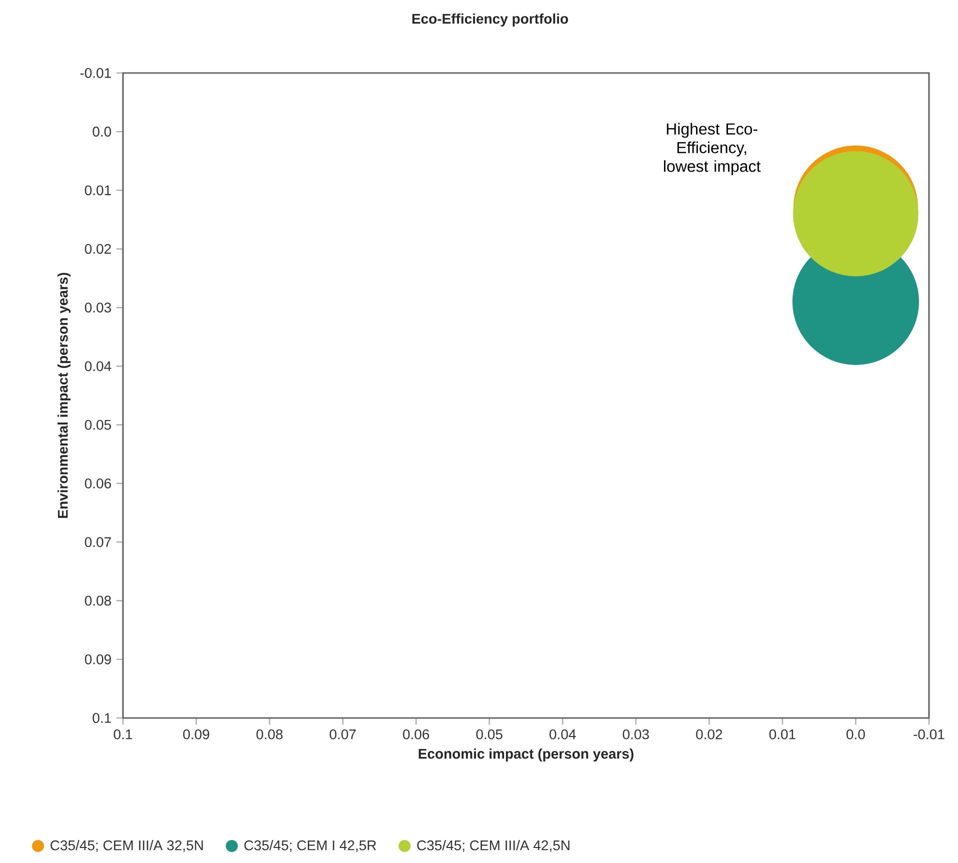 The image size is (958, 863). I want to click on legend-label: C35/45; CEM I 42,5R, so click(310, 846).